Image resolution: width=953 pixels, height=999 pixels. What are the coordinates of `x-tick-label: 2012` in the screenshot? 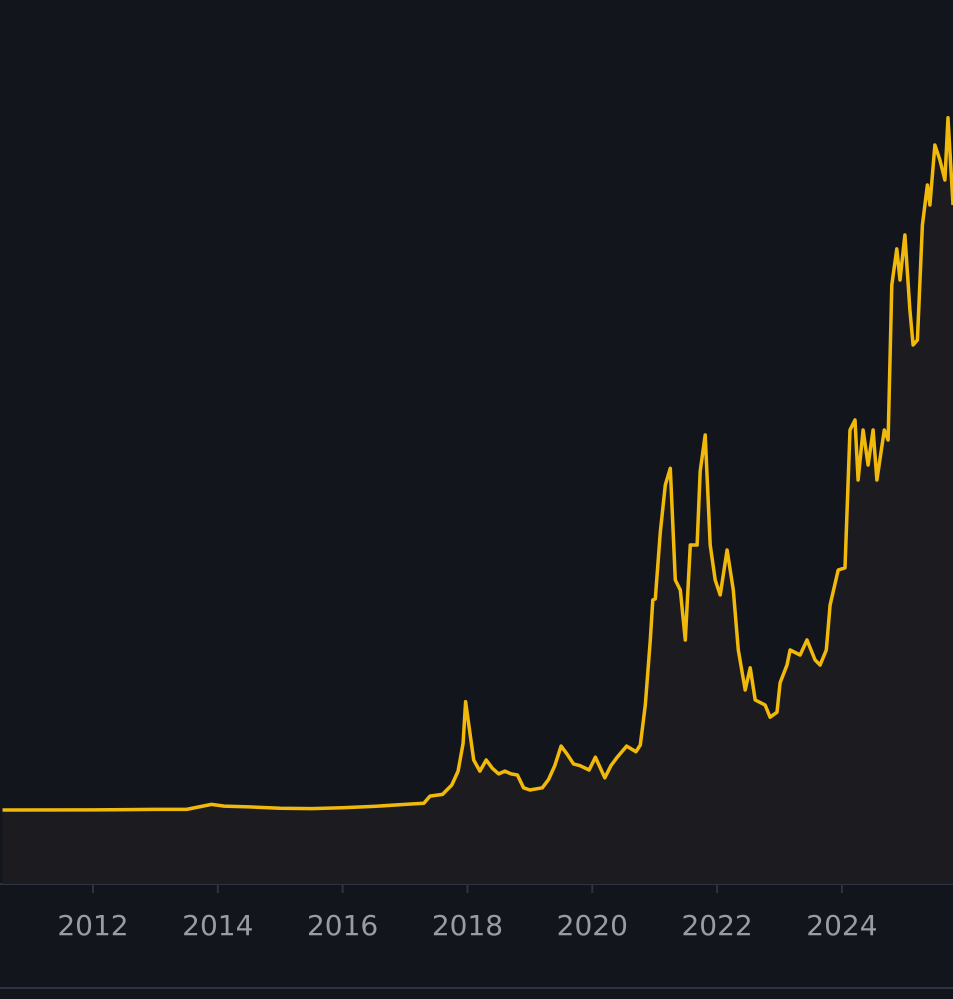 It's located at (92, 925).